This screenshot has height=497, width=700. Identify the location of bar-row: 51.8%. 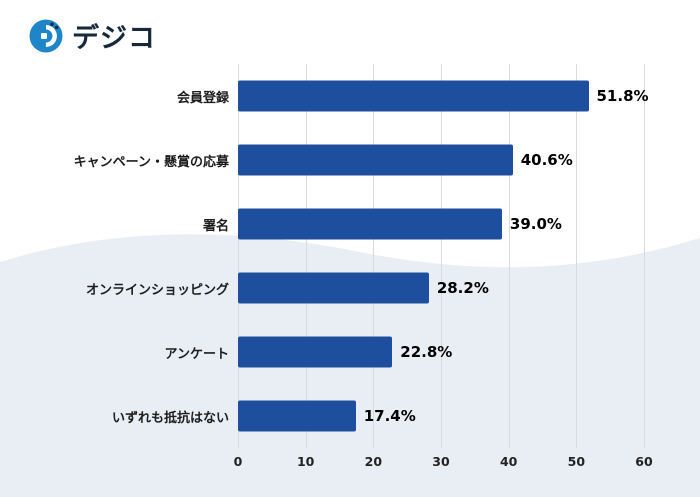
(443, 96).